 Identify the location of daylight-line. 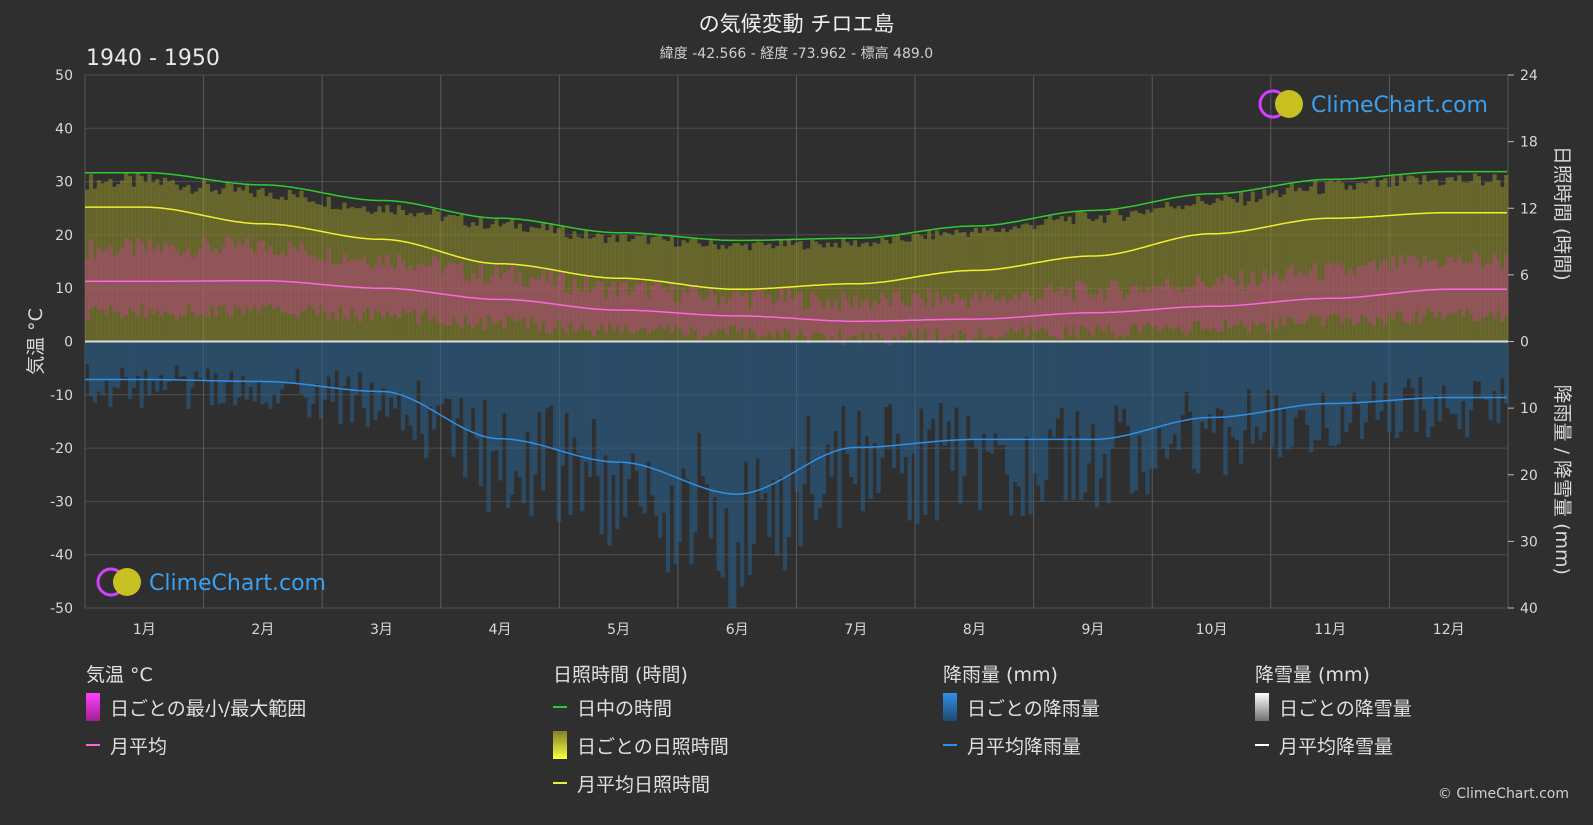
(796, 206).